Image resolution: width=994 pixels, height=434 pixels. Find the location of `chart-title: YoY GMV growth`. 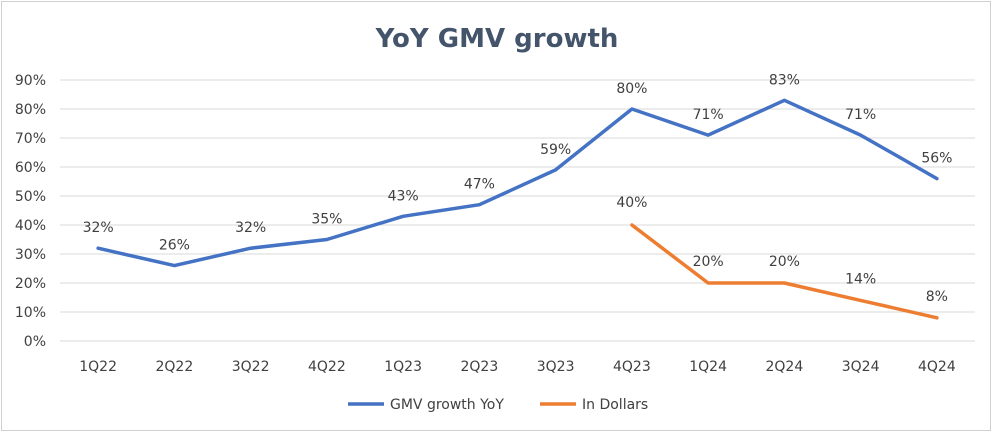

chart-title: YoY GMV growth is located at coordinates (497, 39).